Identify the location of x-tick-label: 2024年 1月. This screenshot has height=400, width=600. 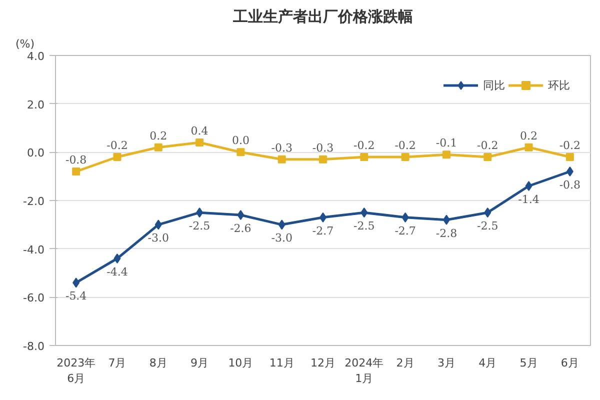
(364, 371).